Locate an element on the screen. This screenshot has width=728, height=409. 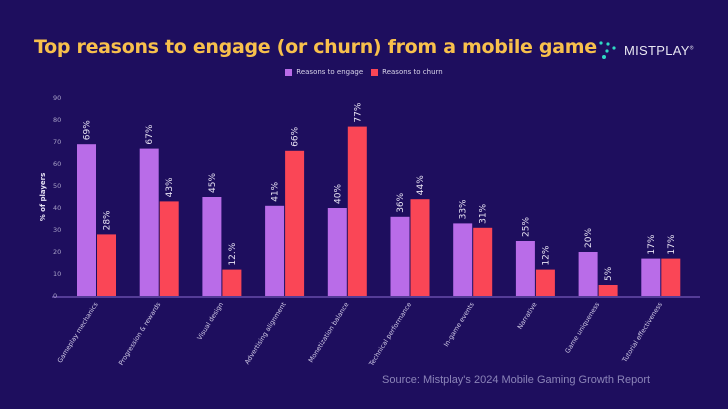
x-tick-label: Progression & rewards is located at coordinates (140, 333).